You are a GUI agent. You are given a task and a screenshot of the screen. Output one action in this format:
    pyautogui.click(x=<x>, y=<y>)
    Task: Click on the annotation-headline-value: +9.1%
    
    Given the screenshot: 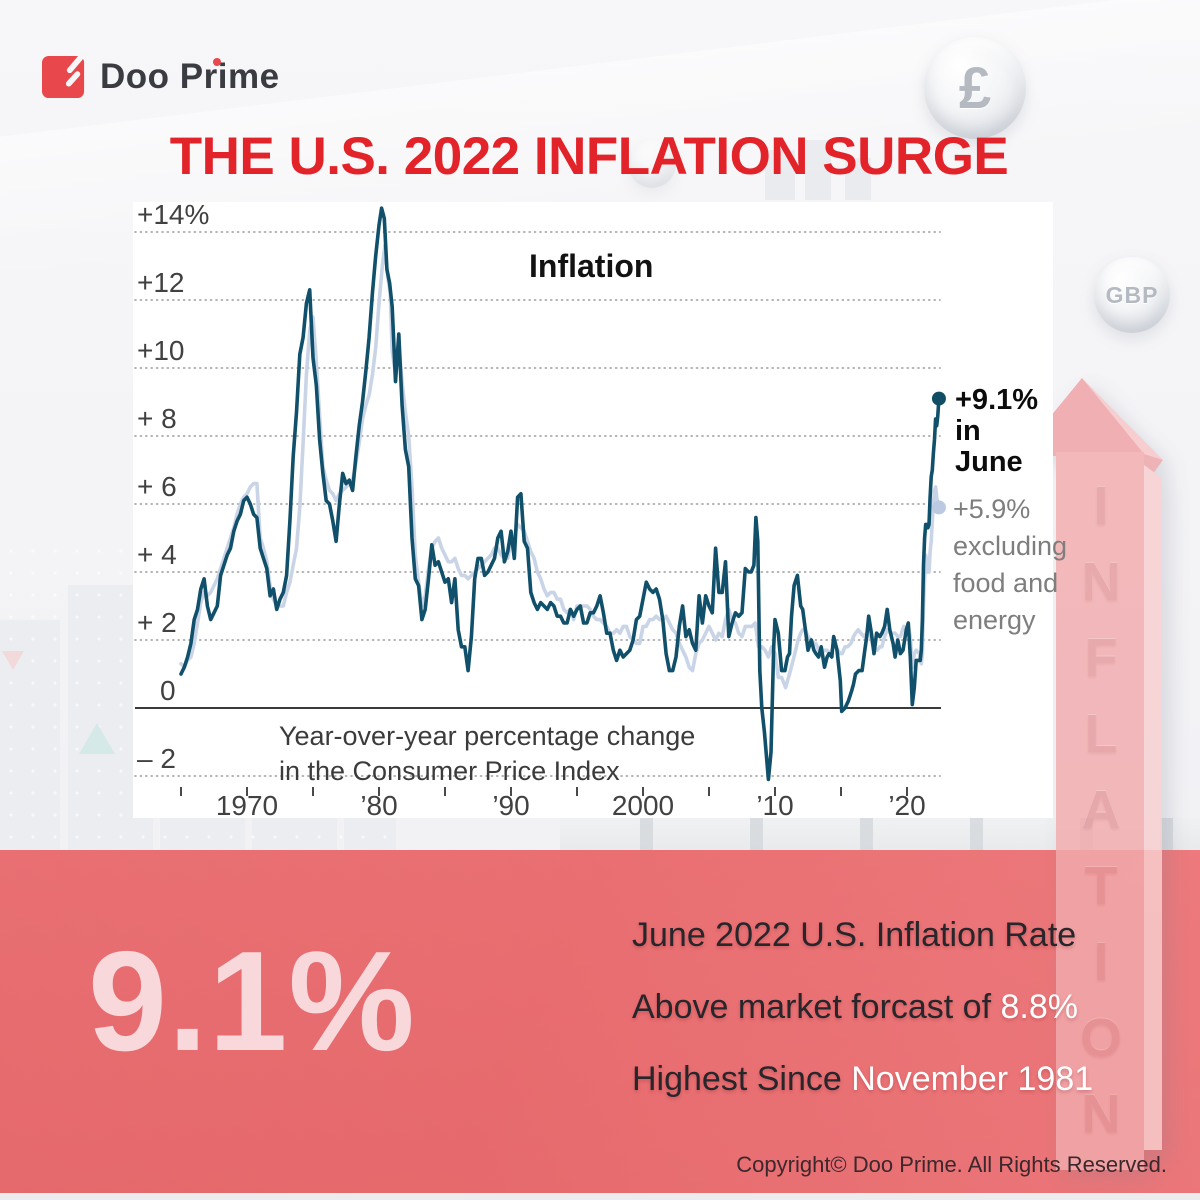 What is the action you would take?
    pyautogui.click(x=997, y=400)
    